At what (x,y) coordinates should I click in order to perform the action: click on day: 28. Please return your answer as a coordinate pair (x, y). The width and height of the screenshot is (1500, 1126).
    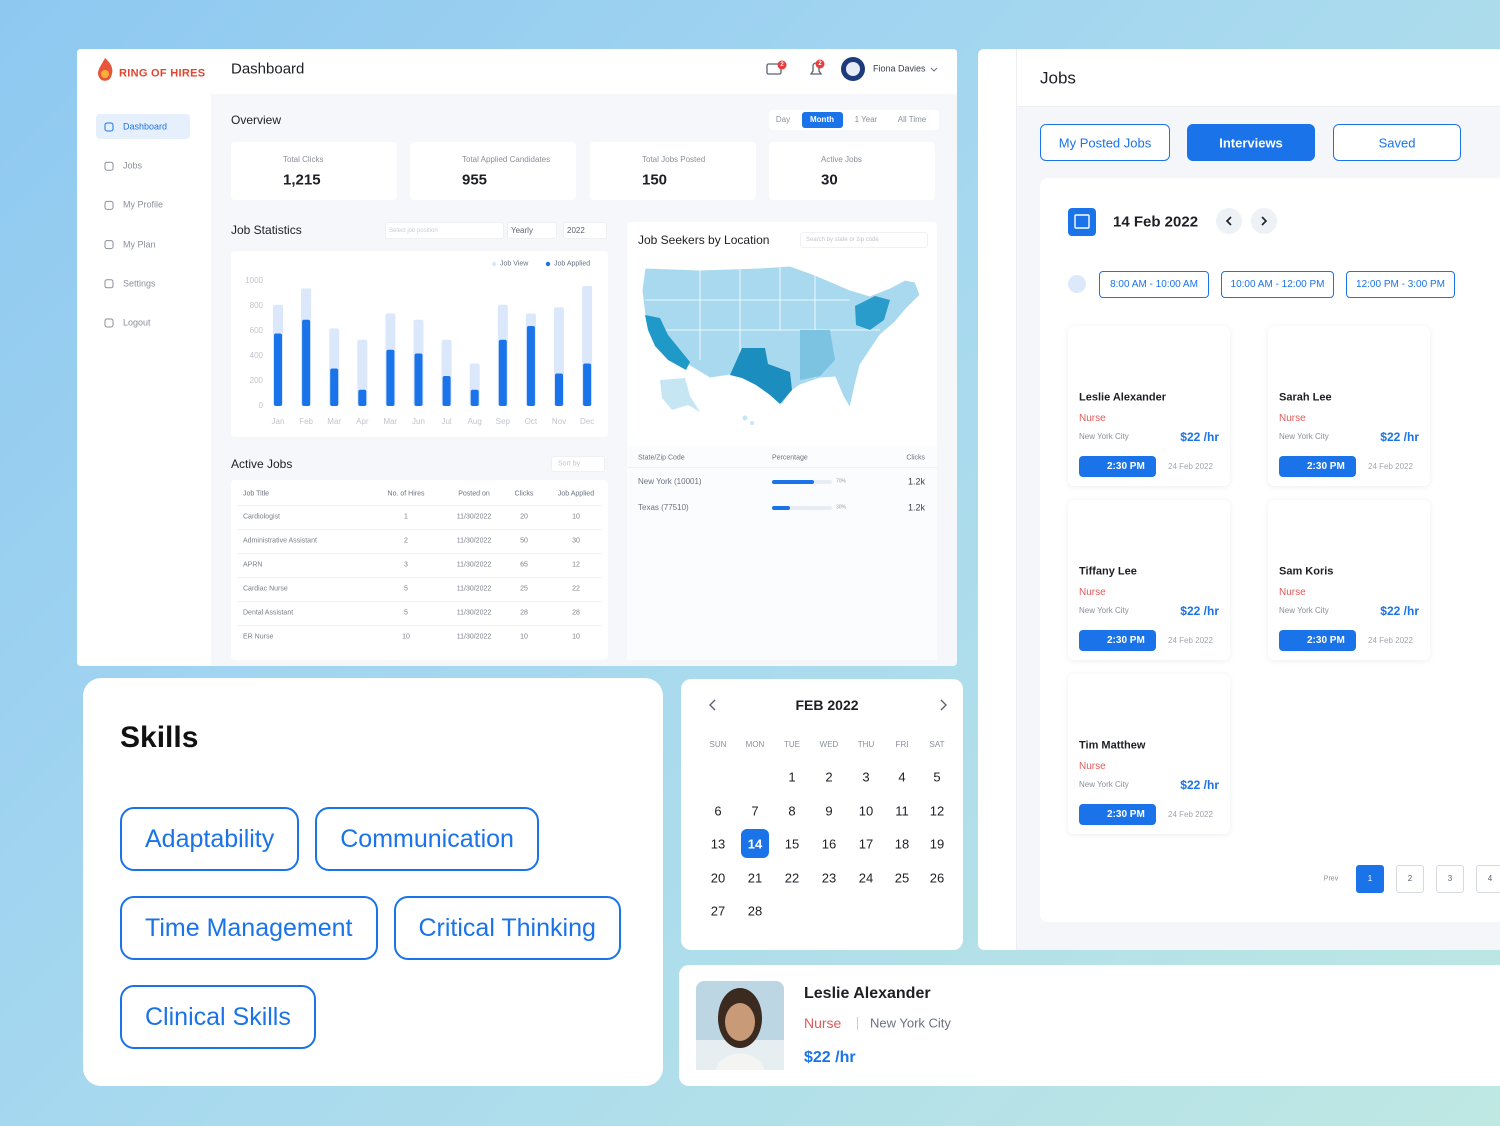
    Looking at the image, I should click on (755, 911).